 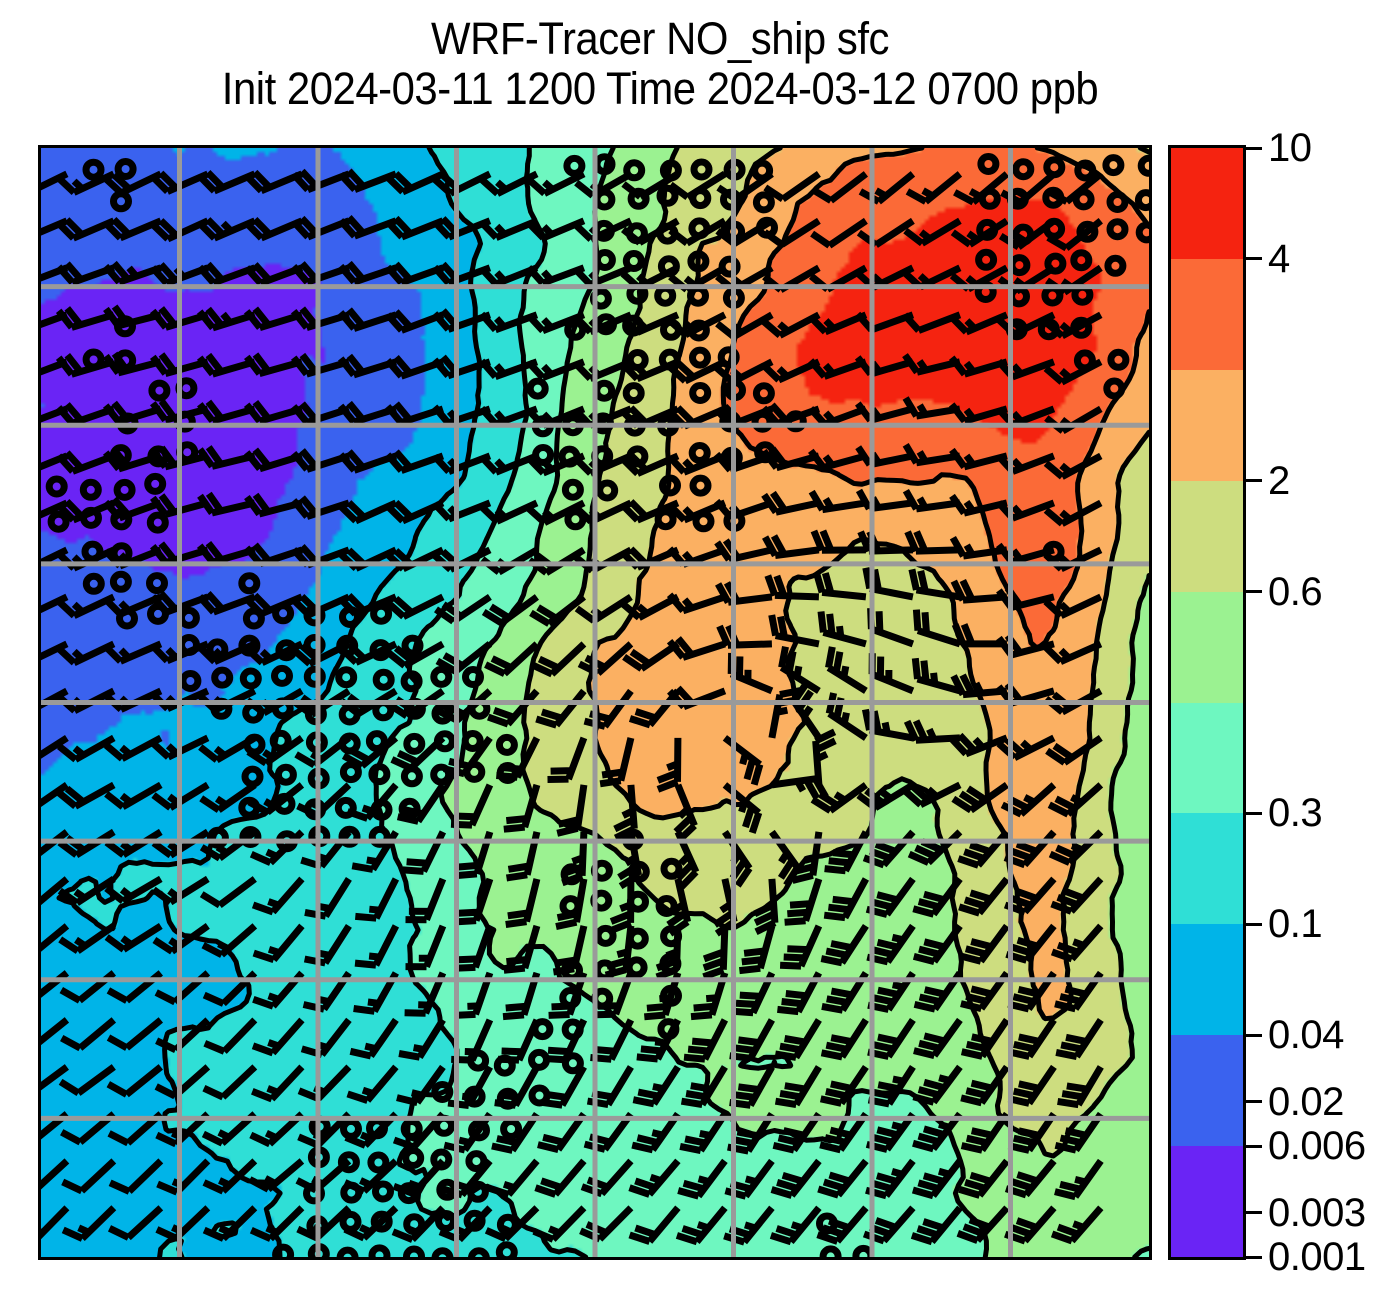 What do you see at coordinates (1254, 259) in the screenshot?
I see `colorbar-tick` at bounding box center [1254, 259].